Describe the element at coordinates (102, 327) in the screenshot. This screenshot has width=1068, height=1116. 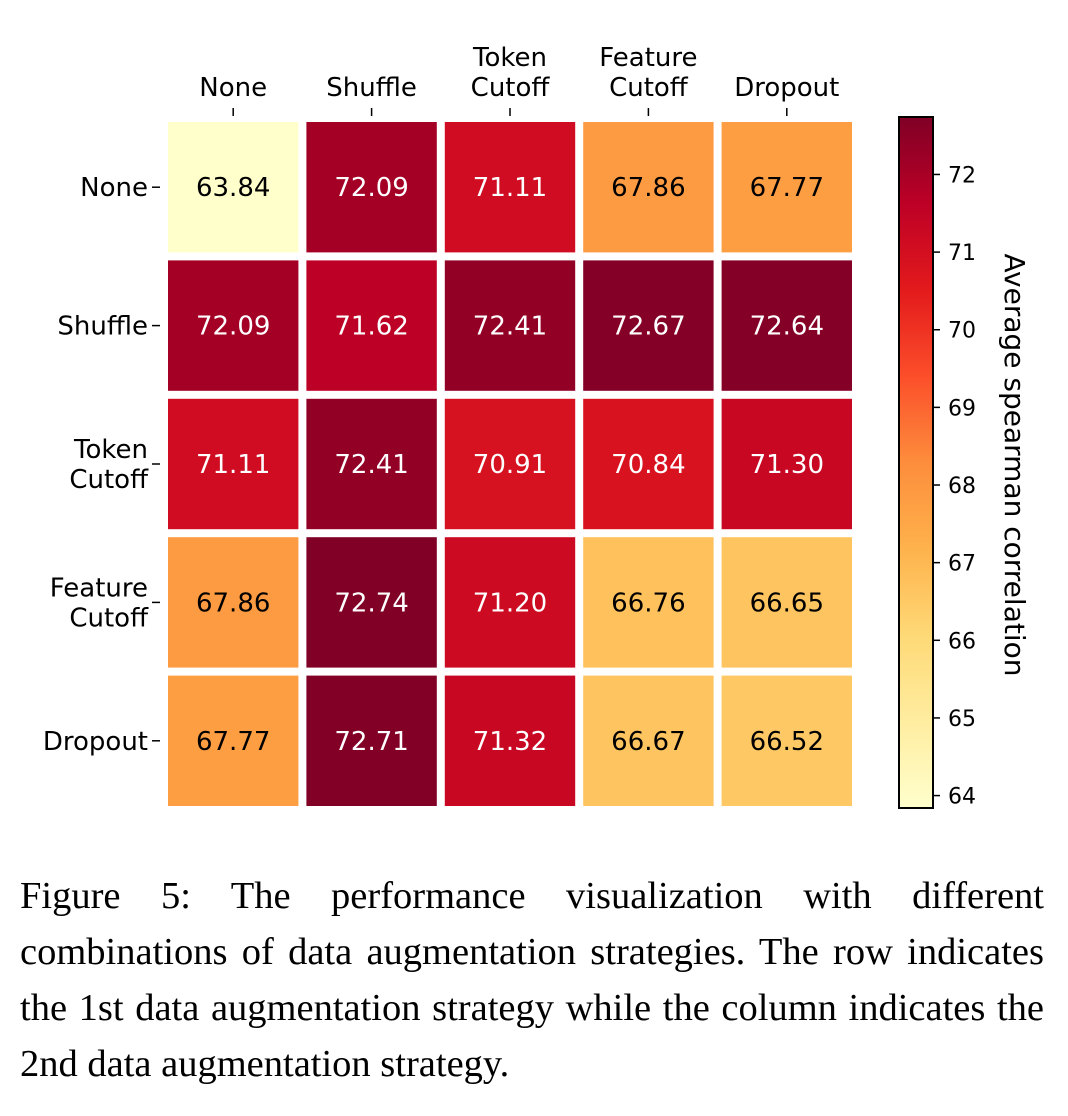
I see `y-tick-label: Shuffle` at that location.